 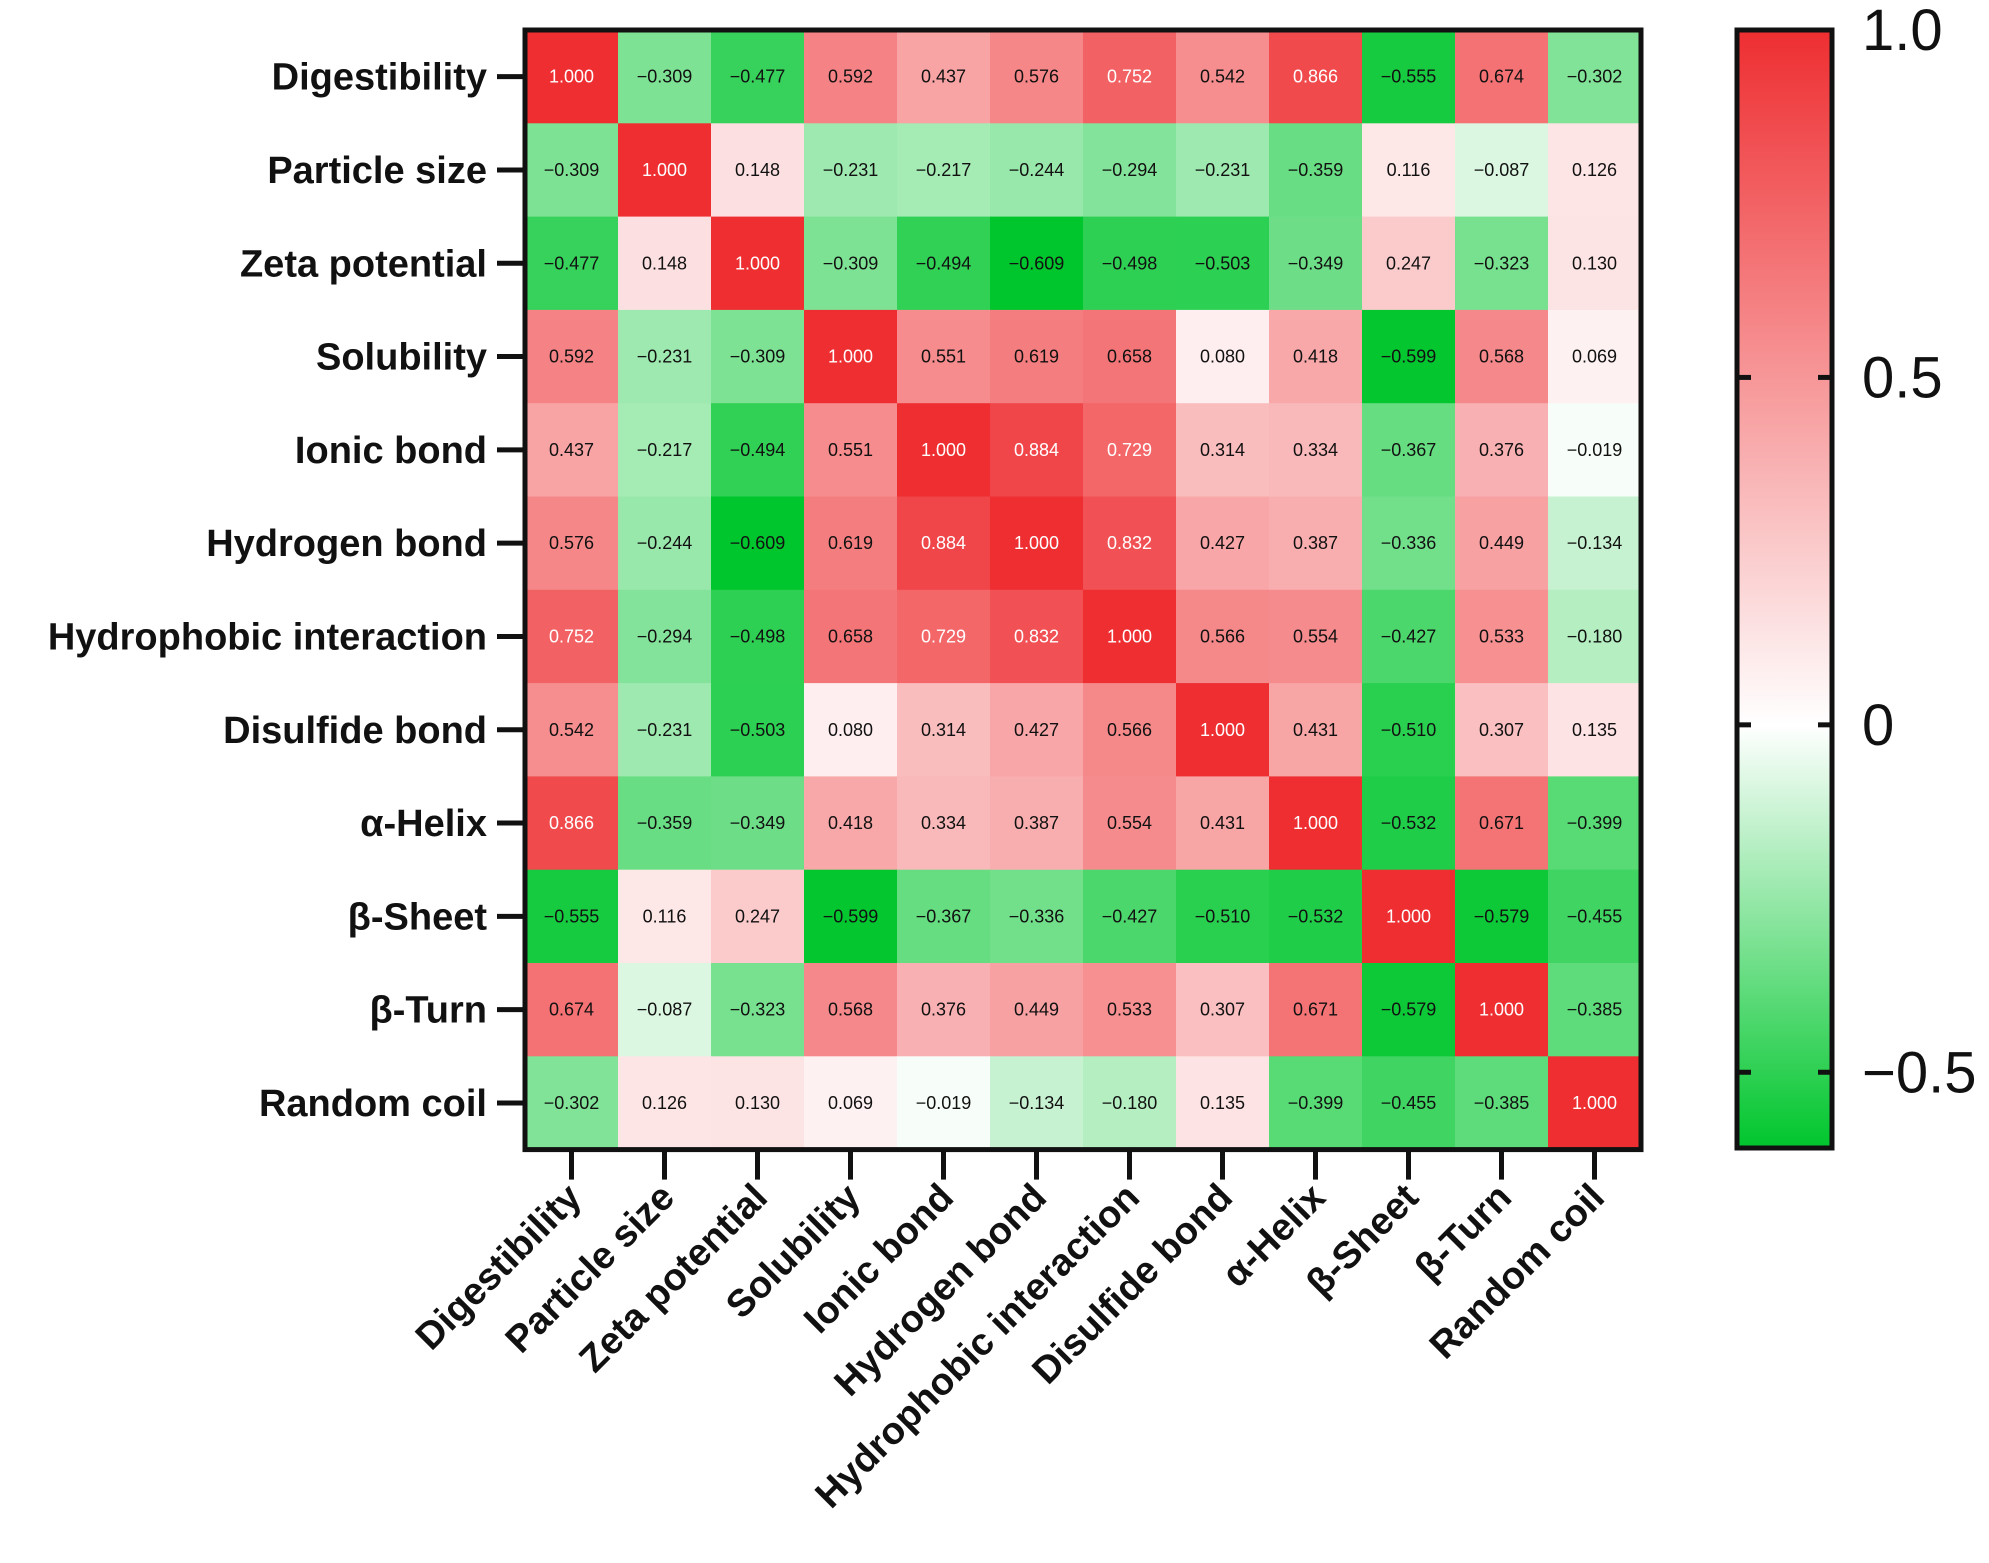 I want to click on heatmap-cell-value: 0.116, so click(x=1409, y=170).